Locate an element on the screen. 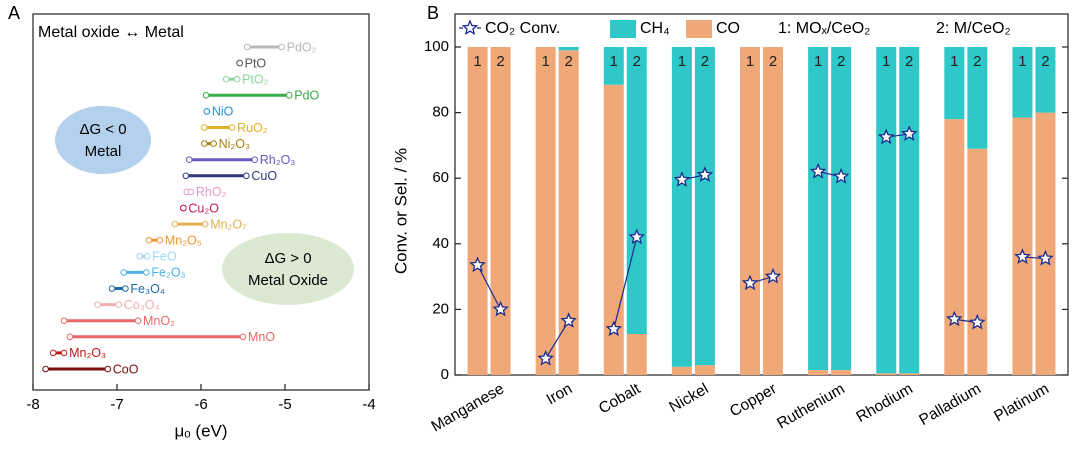 This screenshot has width=1080, height=458. x-tick-label: -5 is located at coordinates (284, 404).